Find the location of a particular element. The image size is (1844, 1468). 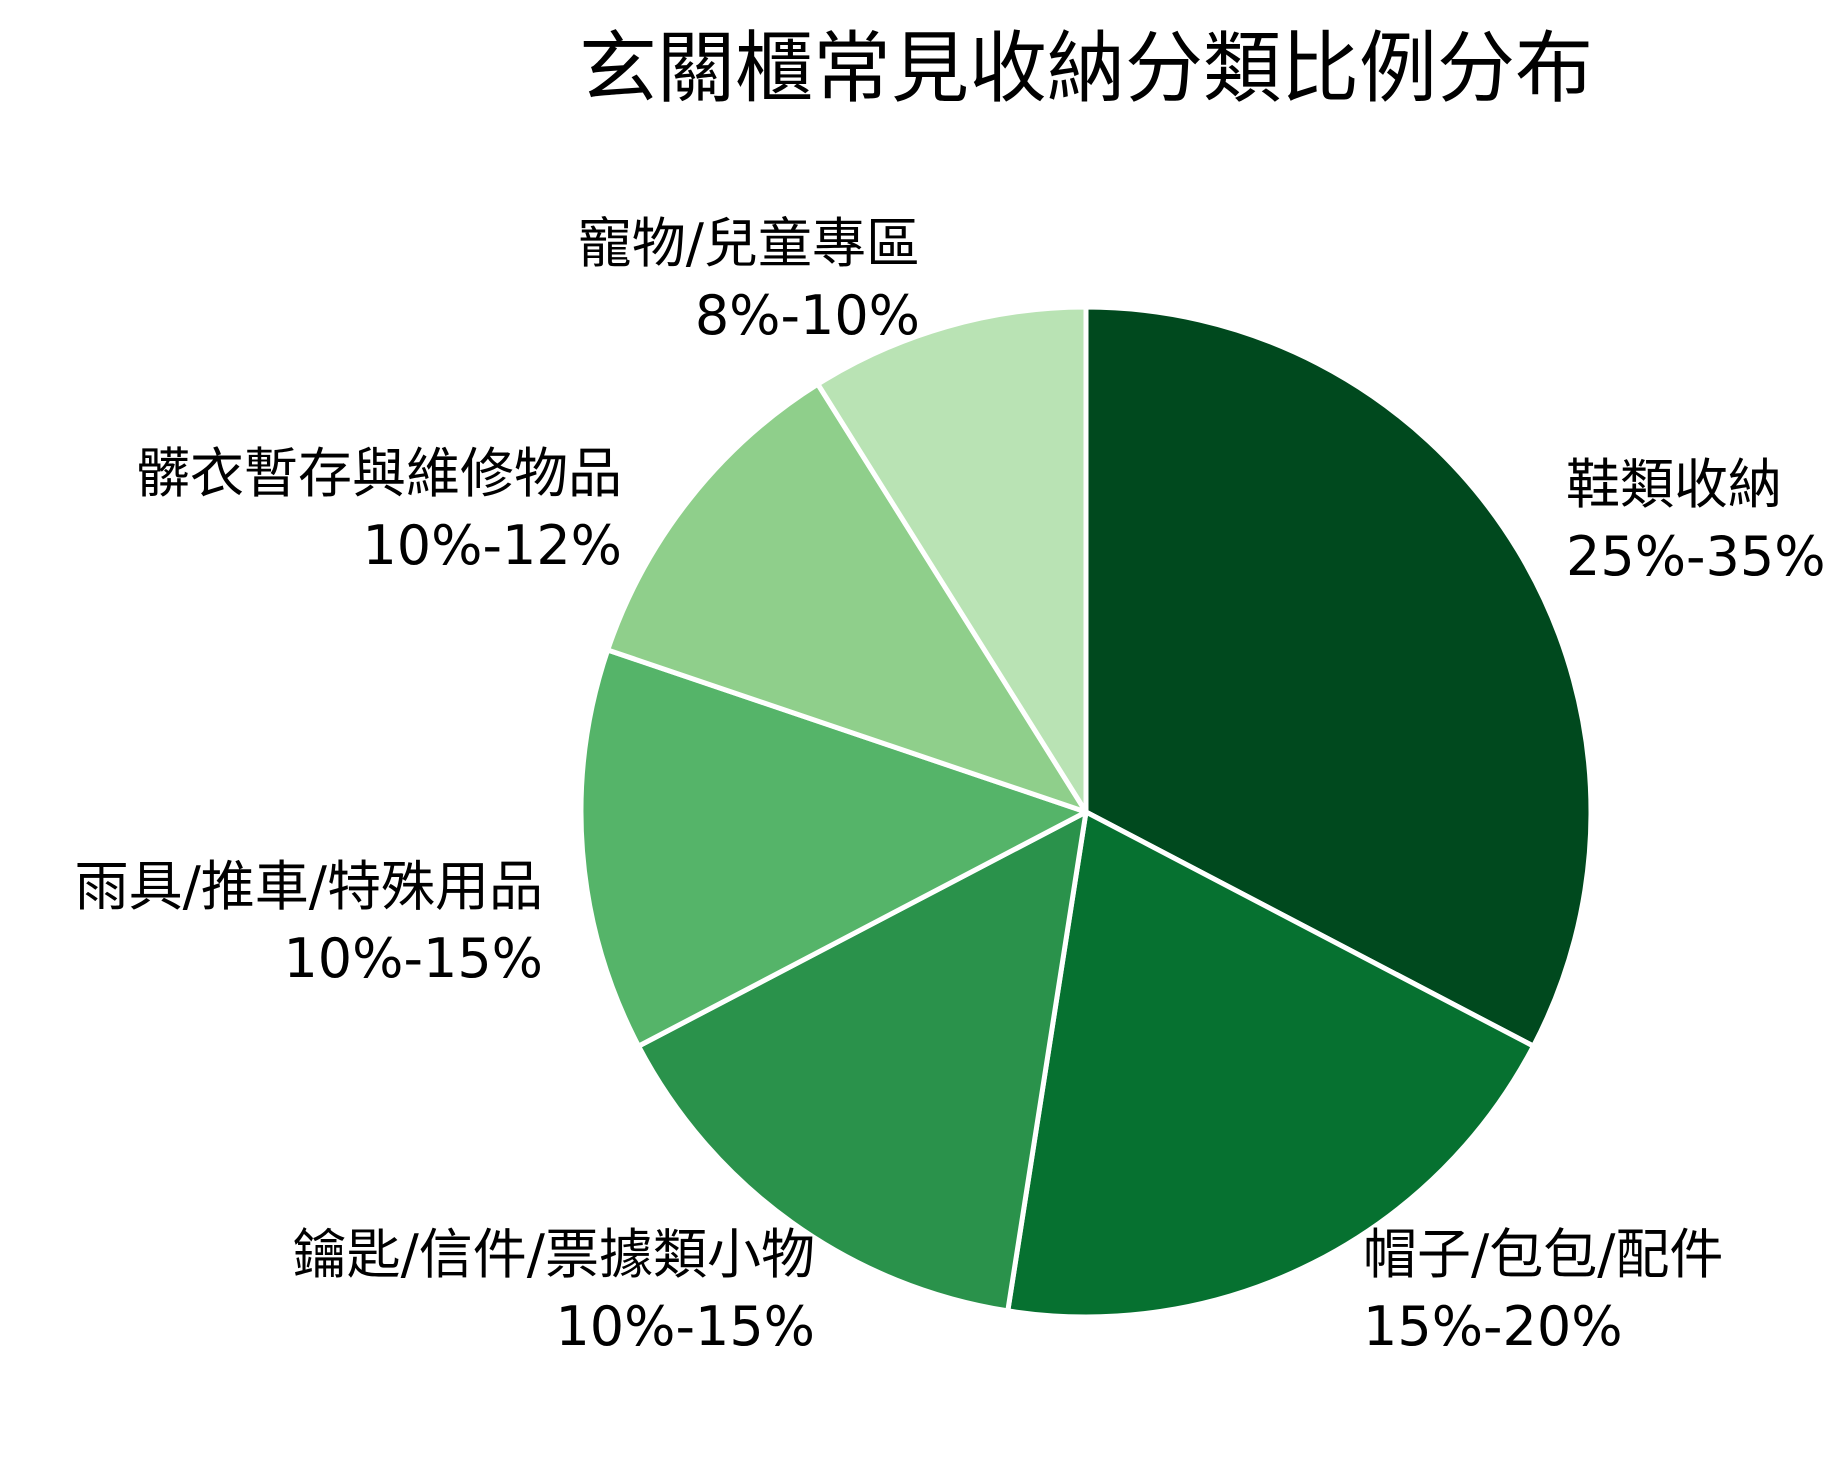

slice-value-5: 10%-12% is located at coordinates (492, 545).